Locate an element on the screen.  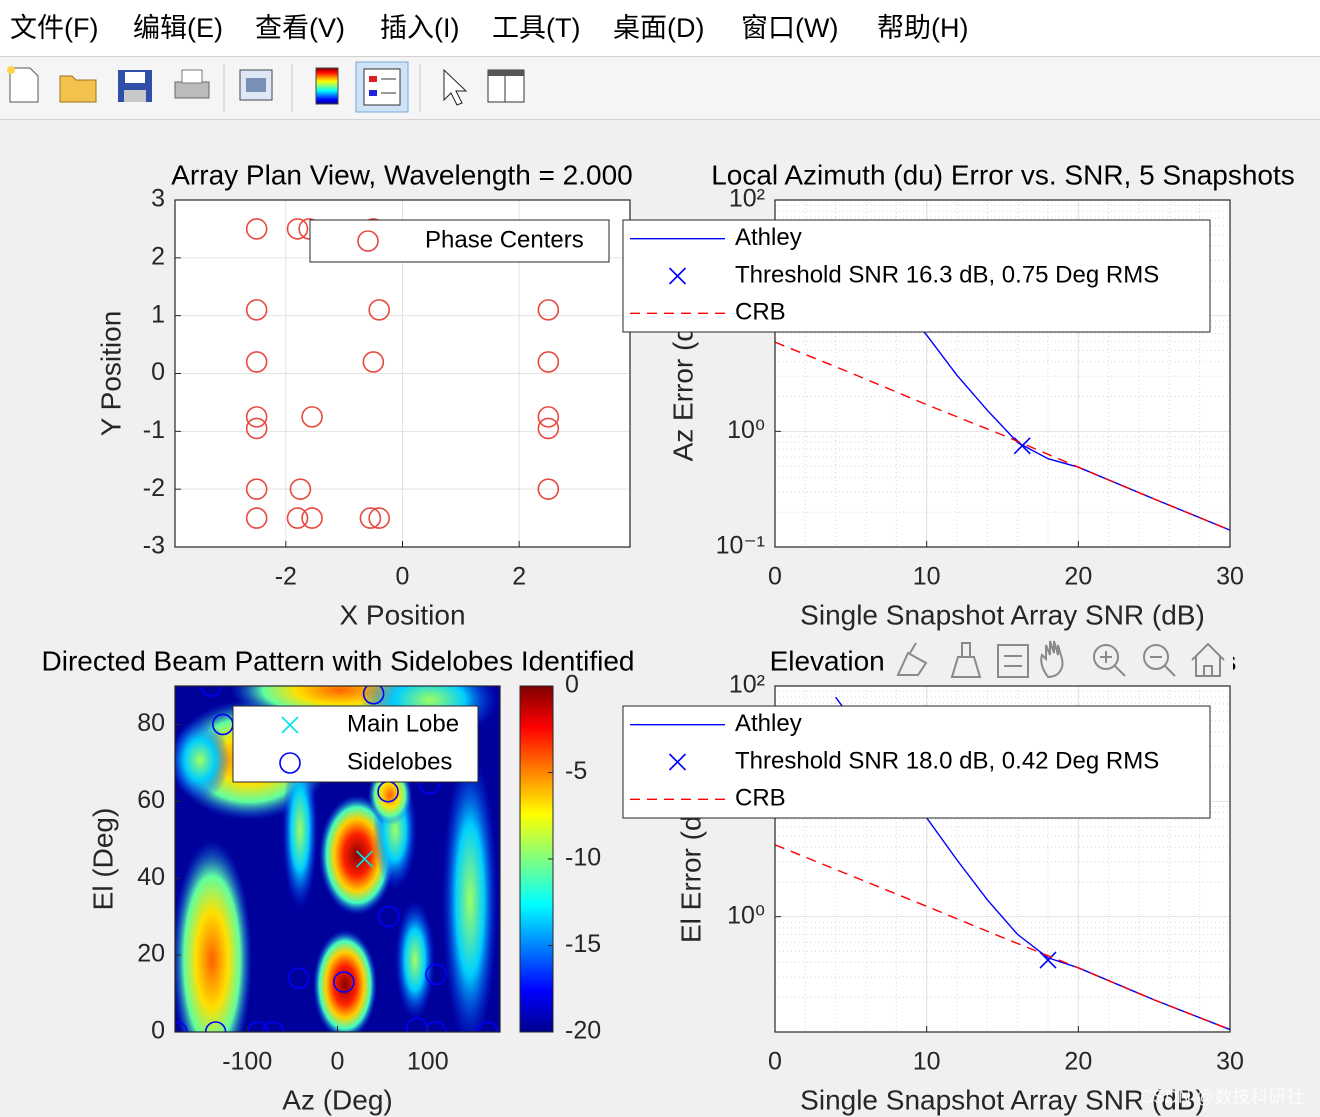
menu-item: 编辑(E) is located at coordinates (178, 28).